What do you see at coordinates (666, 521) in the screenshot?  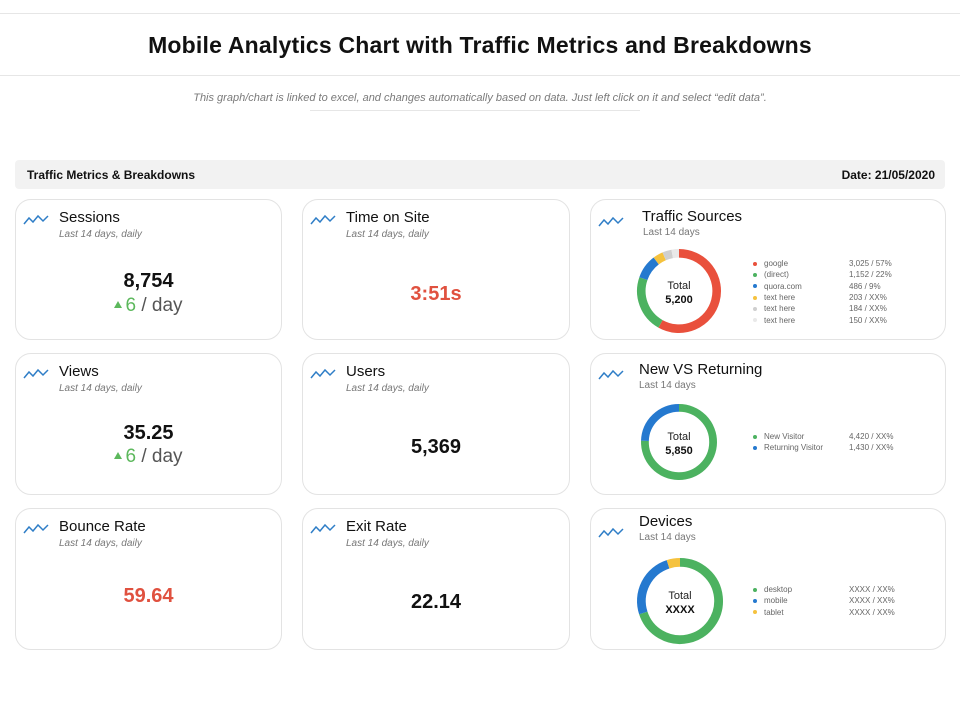 I see `card-title: Devices` at bounding box center [666, 521].